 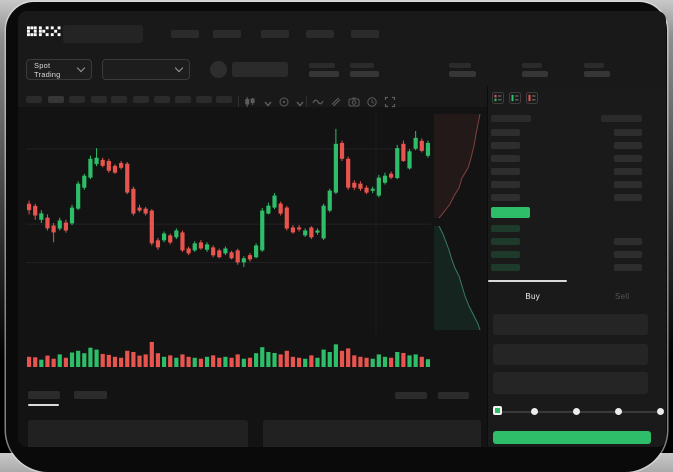 What do you see at coordinates (498, 98) in the screenshot?
I see `book-combined-view-icon` at bounding box center [498, 98].